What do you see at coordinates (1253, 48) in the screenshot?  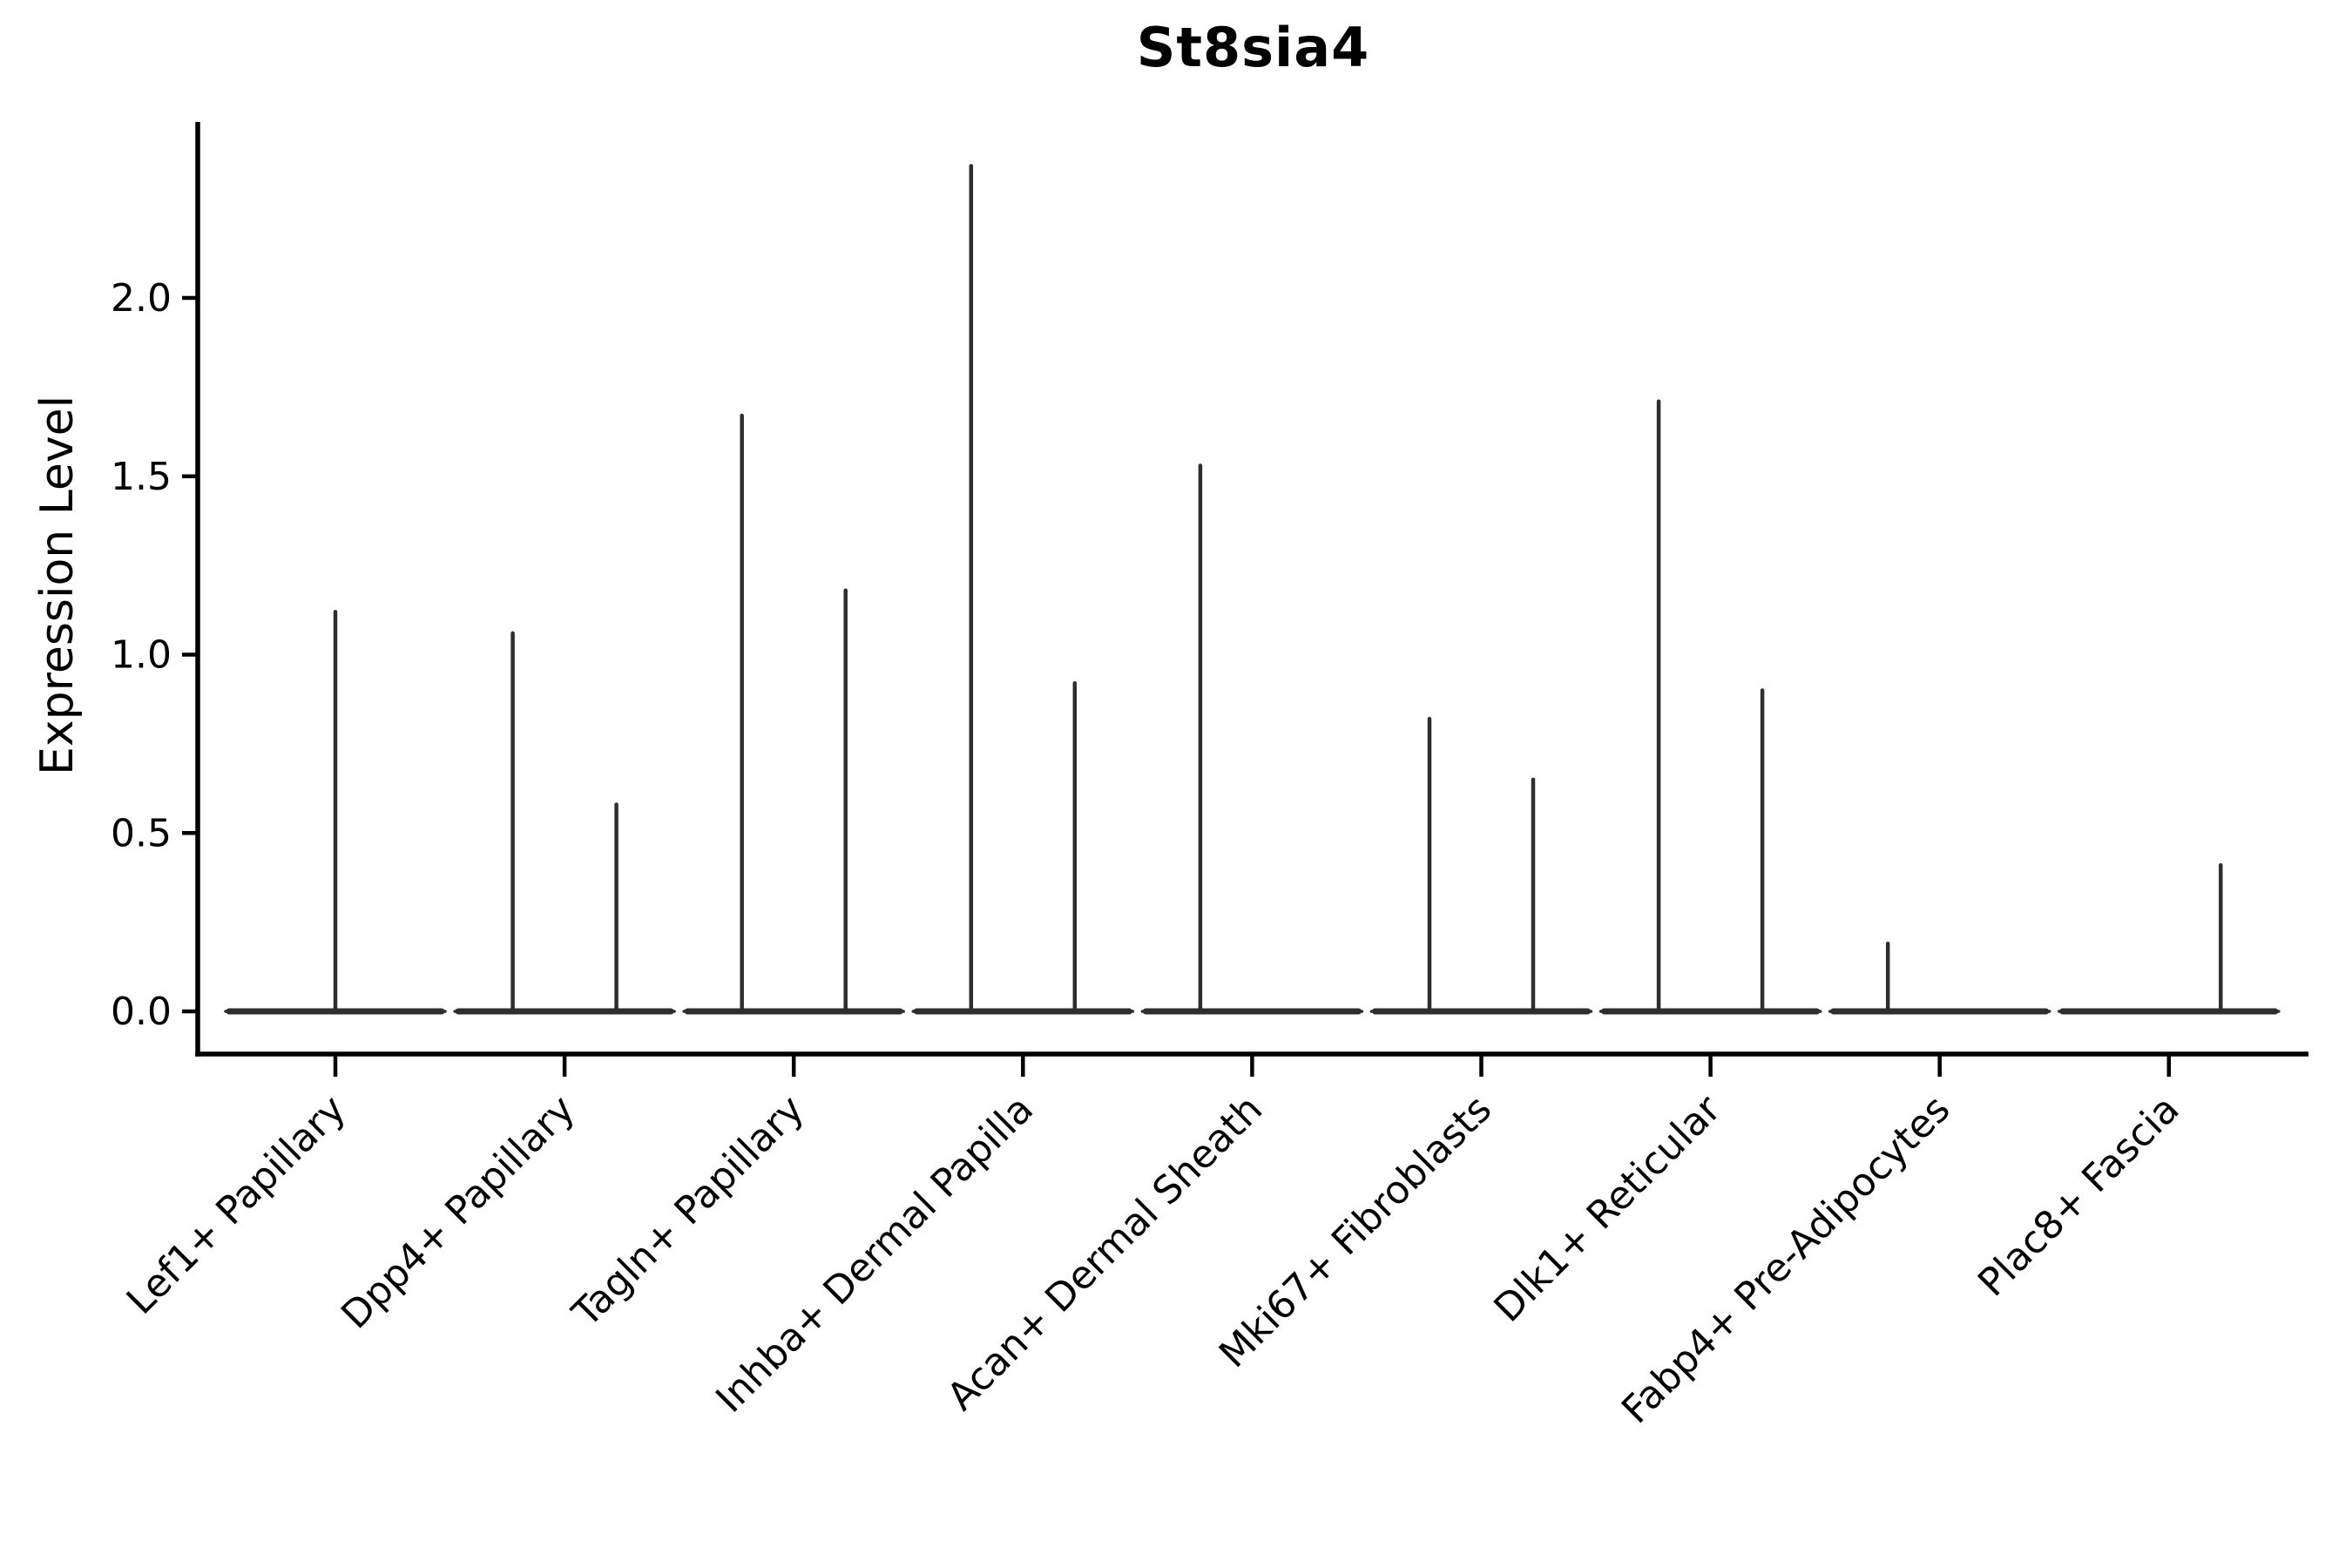 I see `plot-title: St8sia4` at bounding box center [1253, 48].